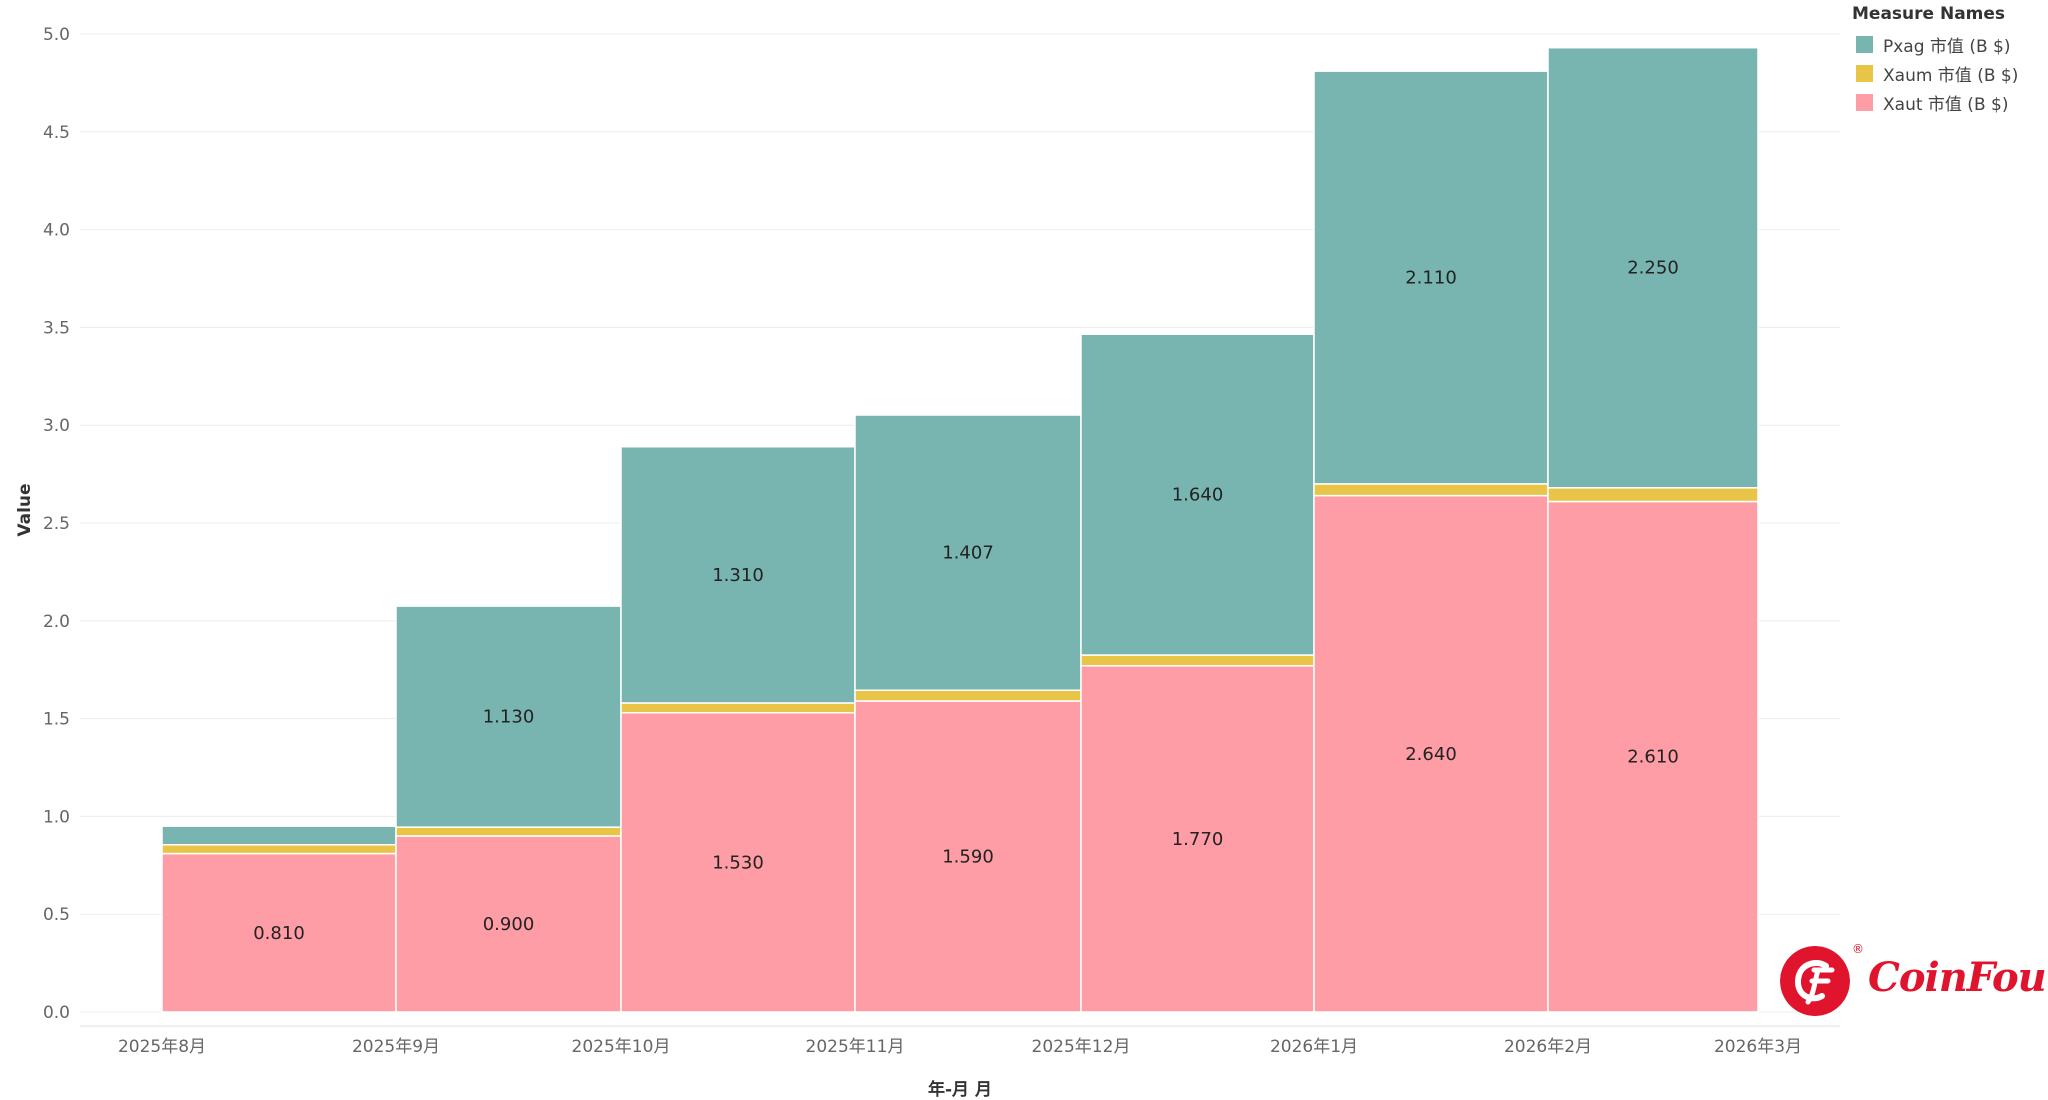  I want to click on x-tick-label: 2025年8月, so click(162, 1047).